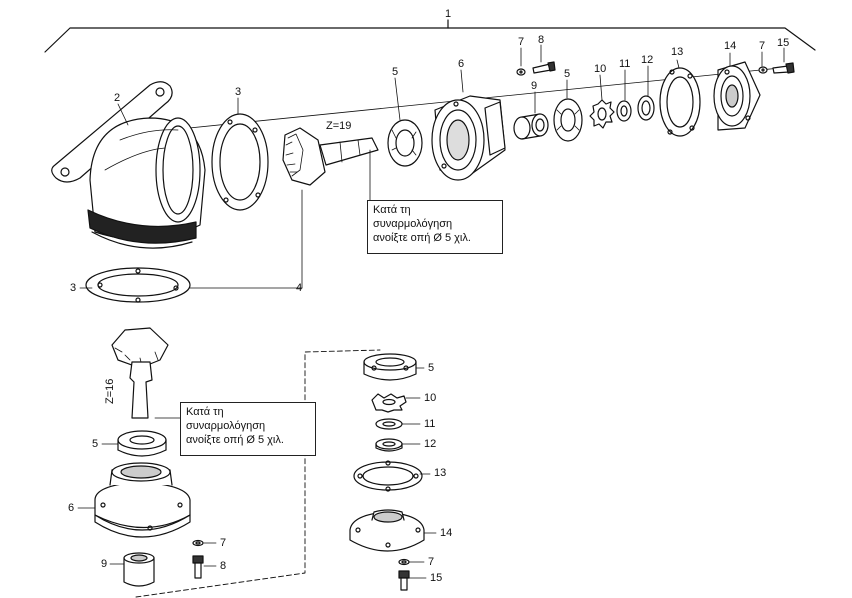  I want to click on bearing-upper-b, so click(568, 120).